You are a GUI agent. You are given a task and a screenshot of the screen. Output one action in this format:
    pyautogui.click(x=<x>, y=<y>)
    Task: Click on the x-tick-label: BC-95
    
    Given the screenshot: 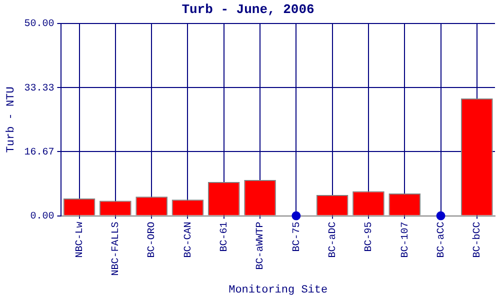 What is the action you would take?
    pyautogui.click(x=370, y=237)
    